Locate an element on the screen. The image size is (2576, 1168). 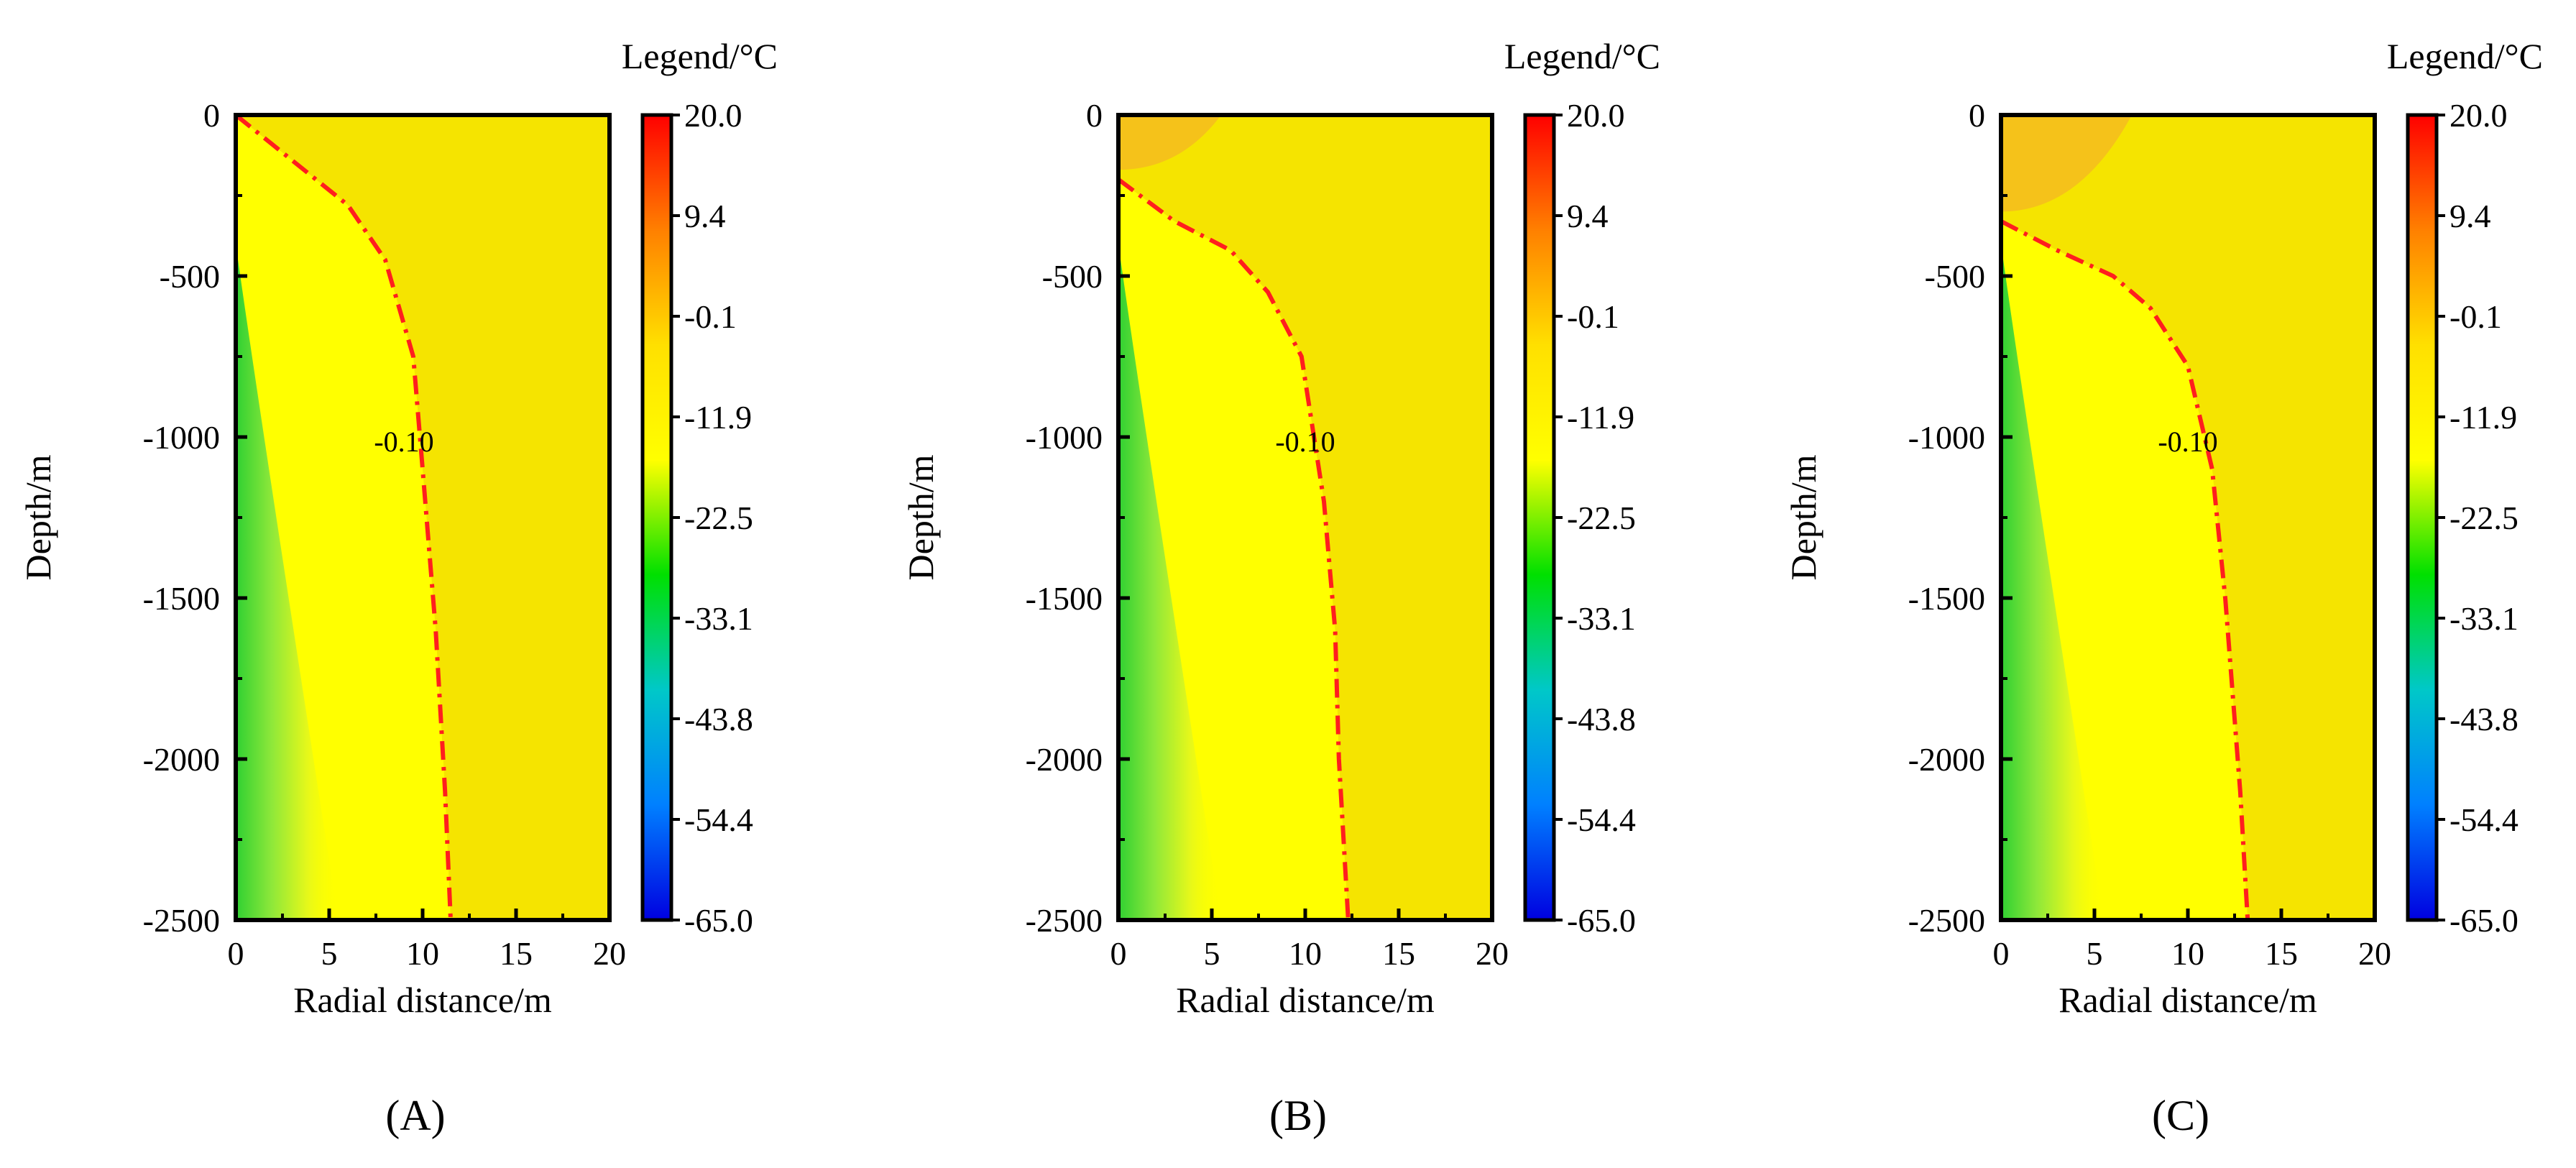
panel-label: (B) is located at coordinates (1298, 1115).